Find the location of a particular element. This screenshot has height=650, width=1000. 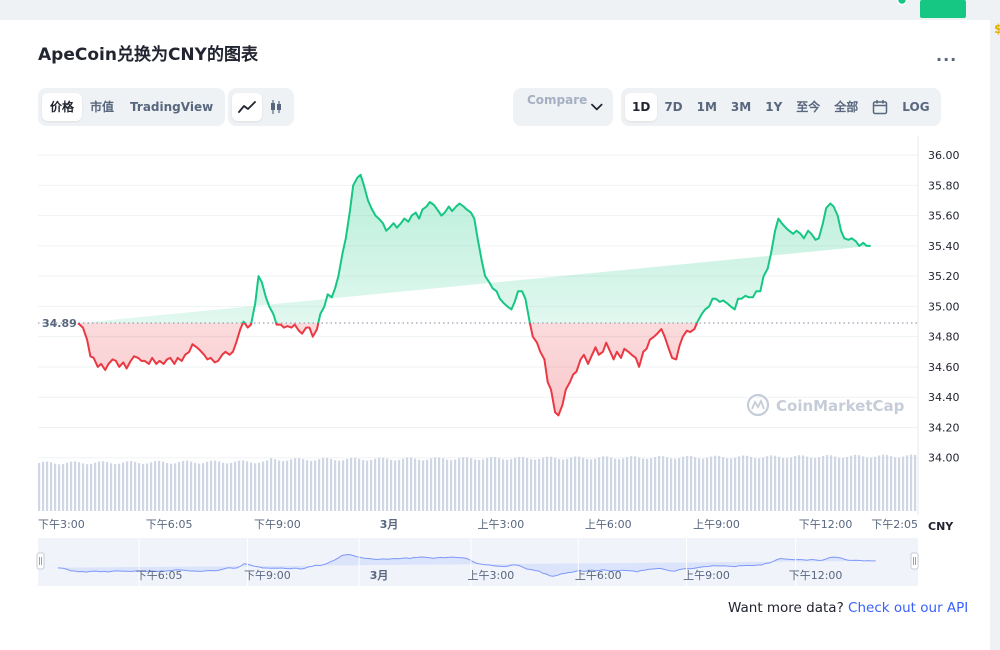

api-link: Check out our API is located at coordinates (908, 608).